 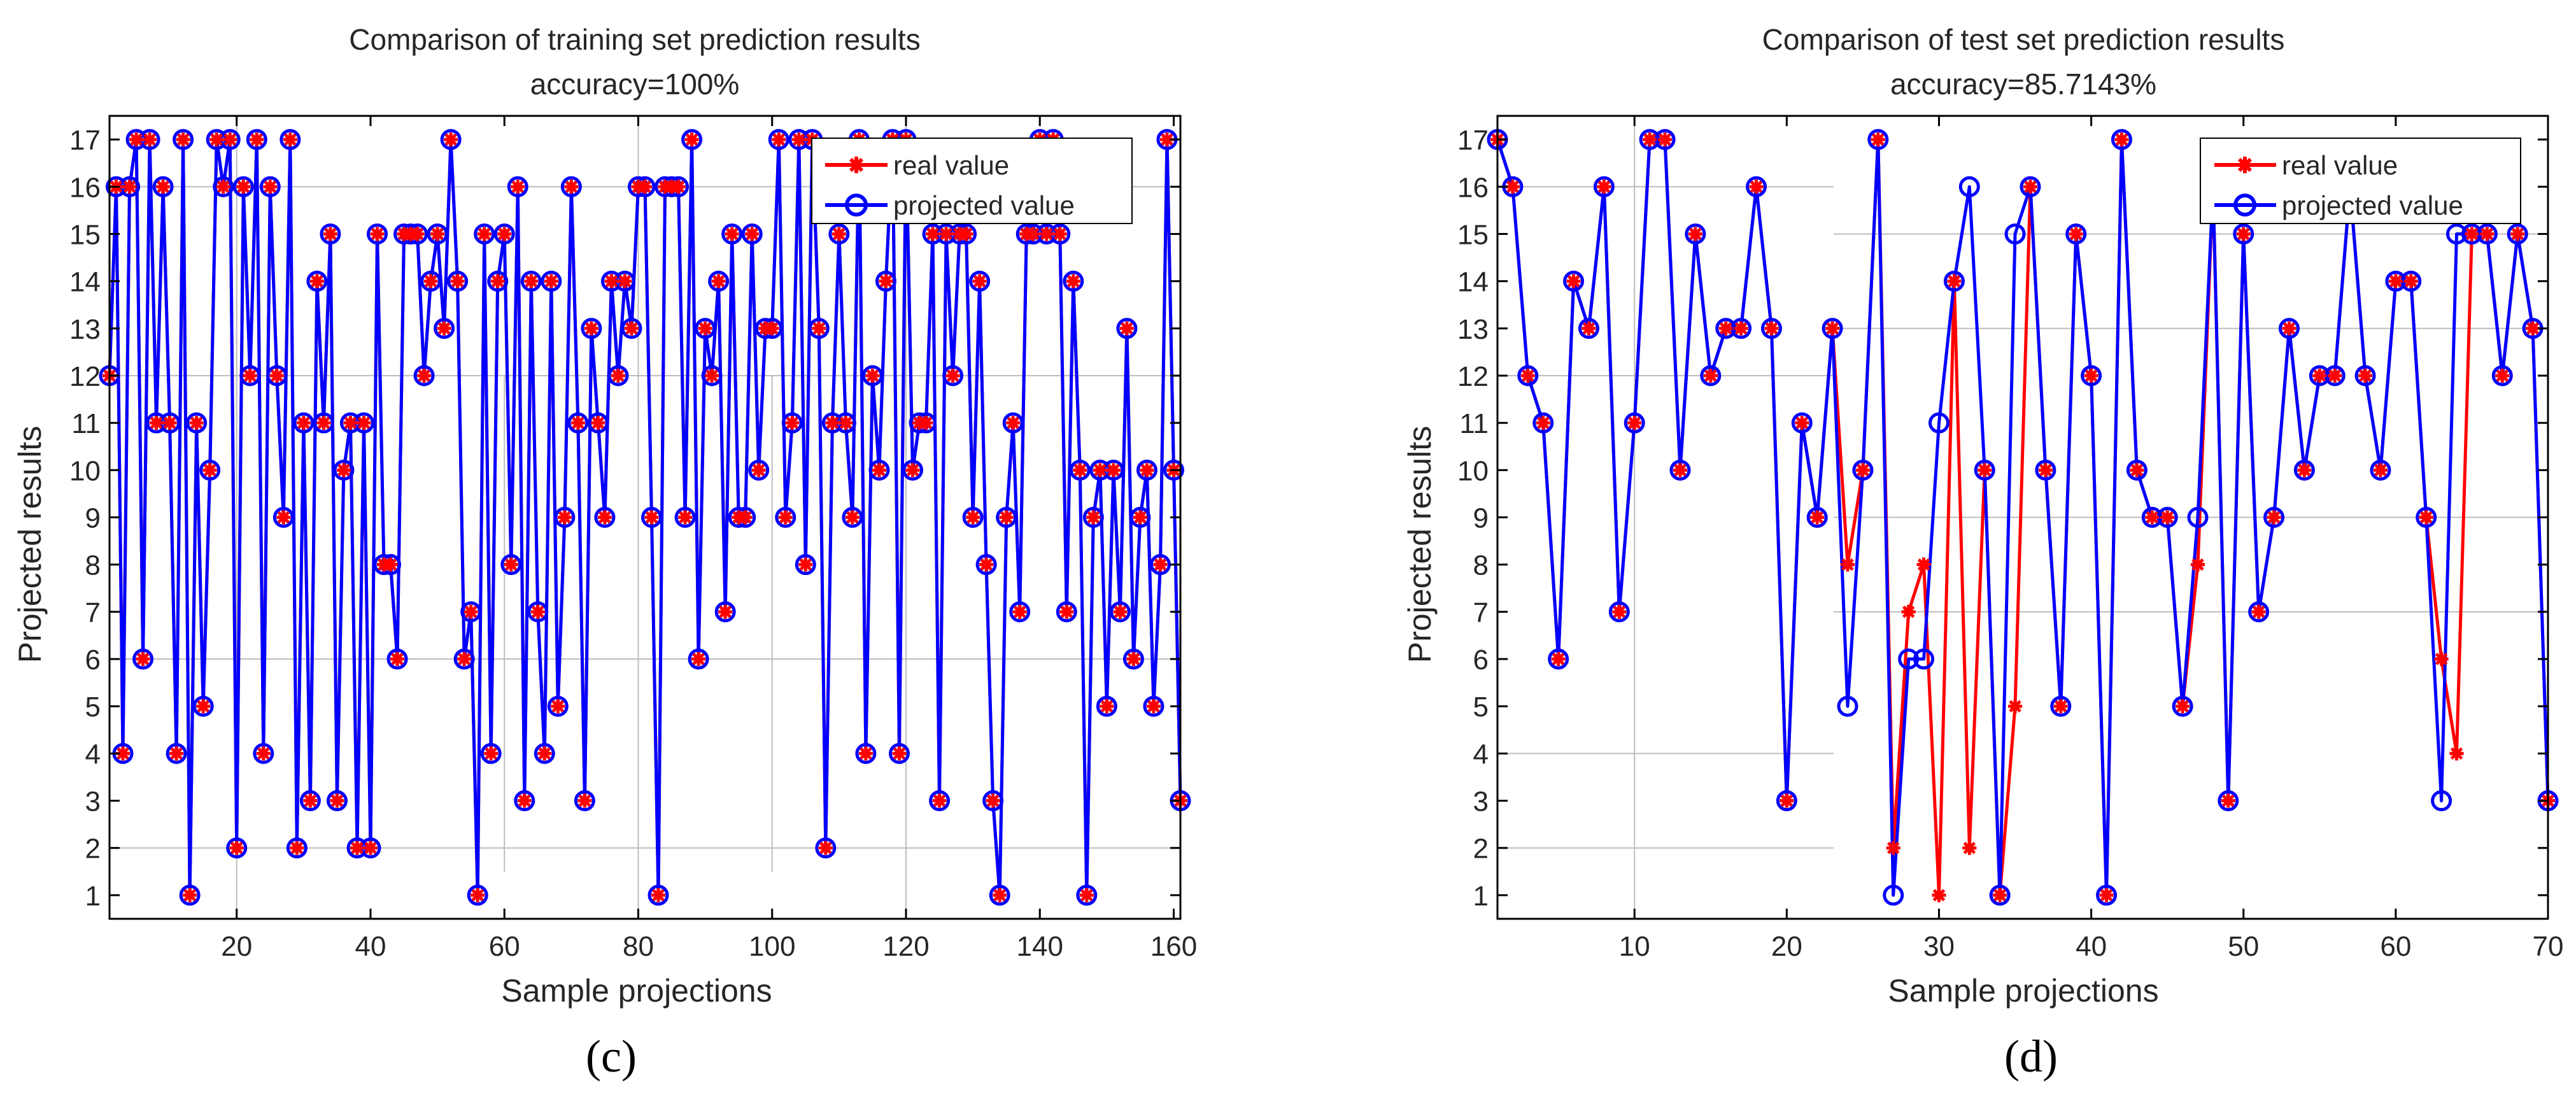 I want to click on training-y-tick-label: 13, so click(x=85, y=329).